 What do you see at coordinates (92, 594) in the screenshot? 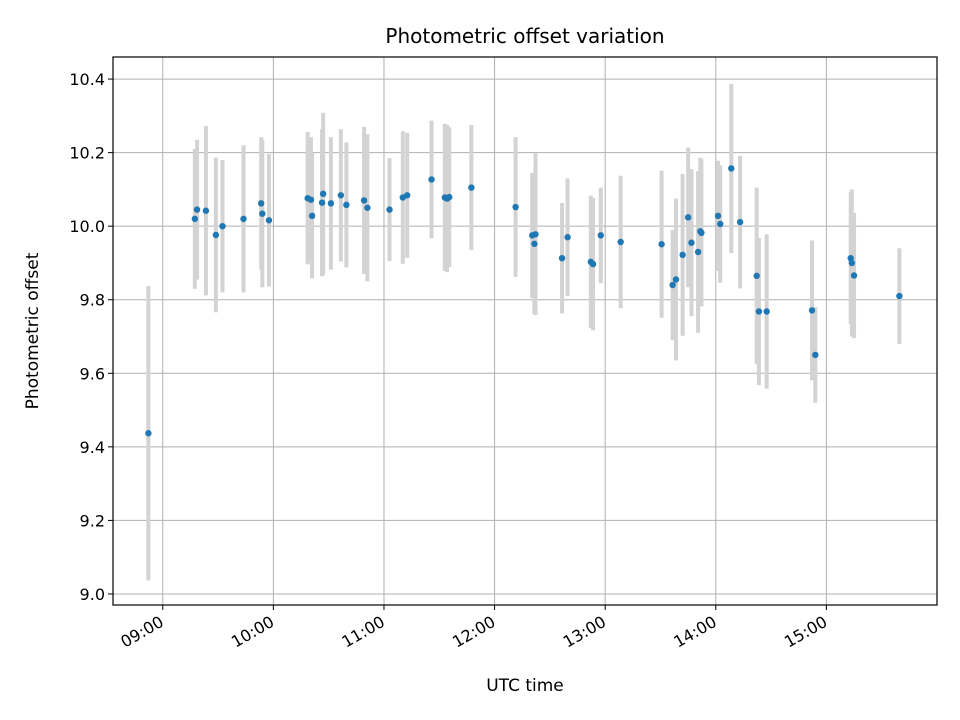
I see `y-tick-label: 9.0` at bounding box center [92, 594].